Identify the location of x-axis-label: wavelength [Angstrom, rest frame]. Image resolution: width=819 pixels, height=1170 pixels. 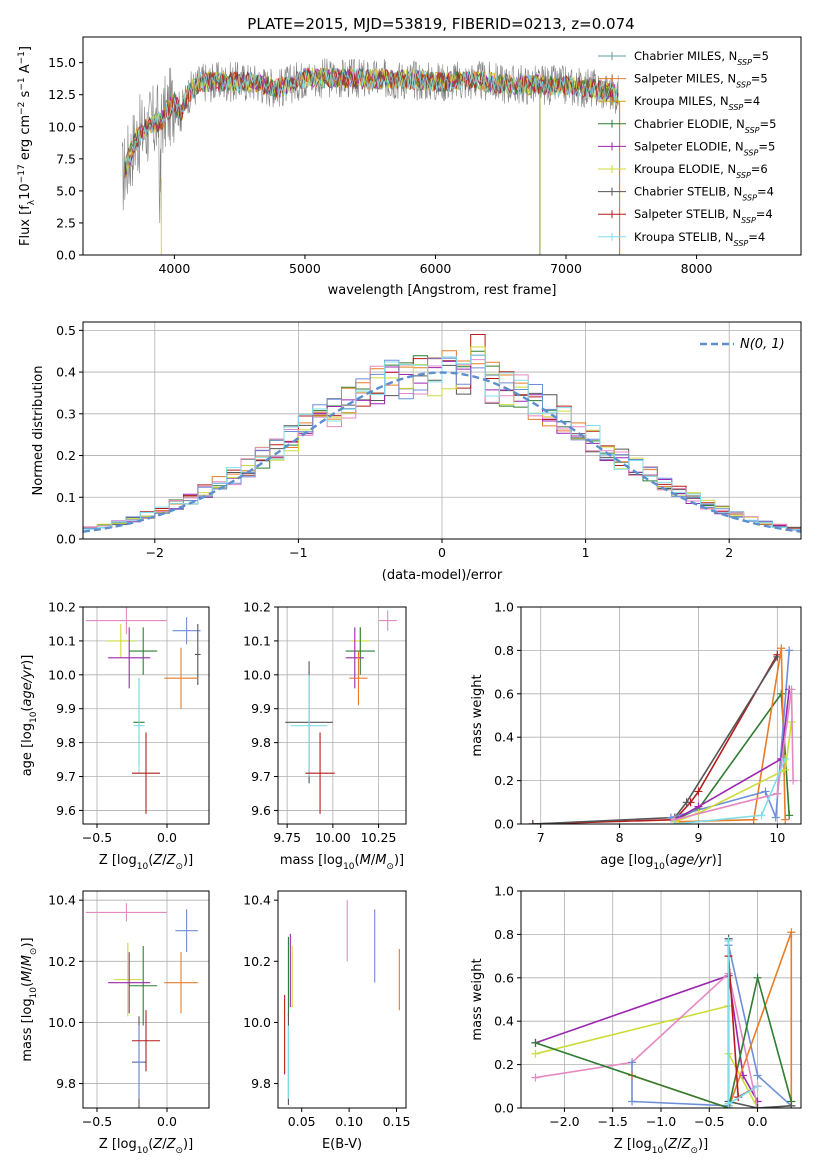
(442, 290).